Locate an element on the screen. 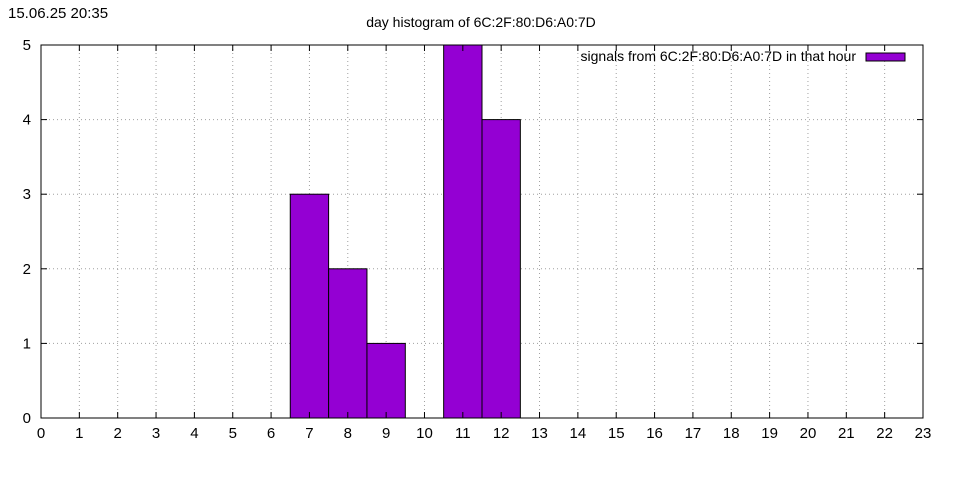 The width and height of the screenshot is (960, 480). x-tick-label: 7 is located at coordinates (309, 433).